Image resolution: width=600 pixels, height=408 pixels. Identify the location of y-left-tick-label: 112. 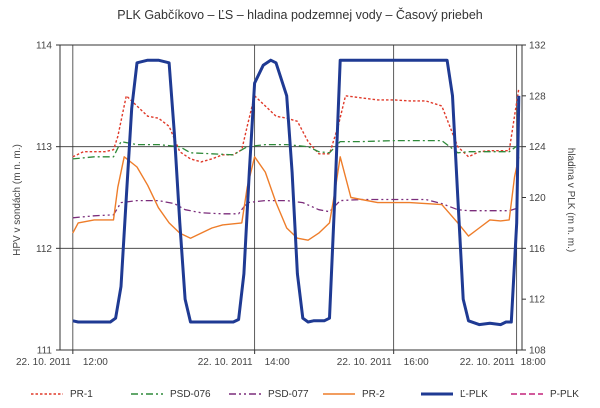
(44, 249).